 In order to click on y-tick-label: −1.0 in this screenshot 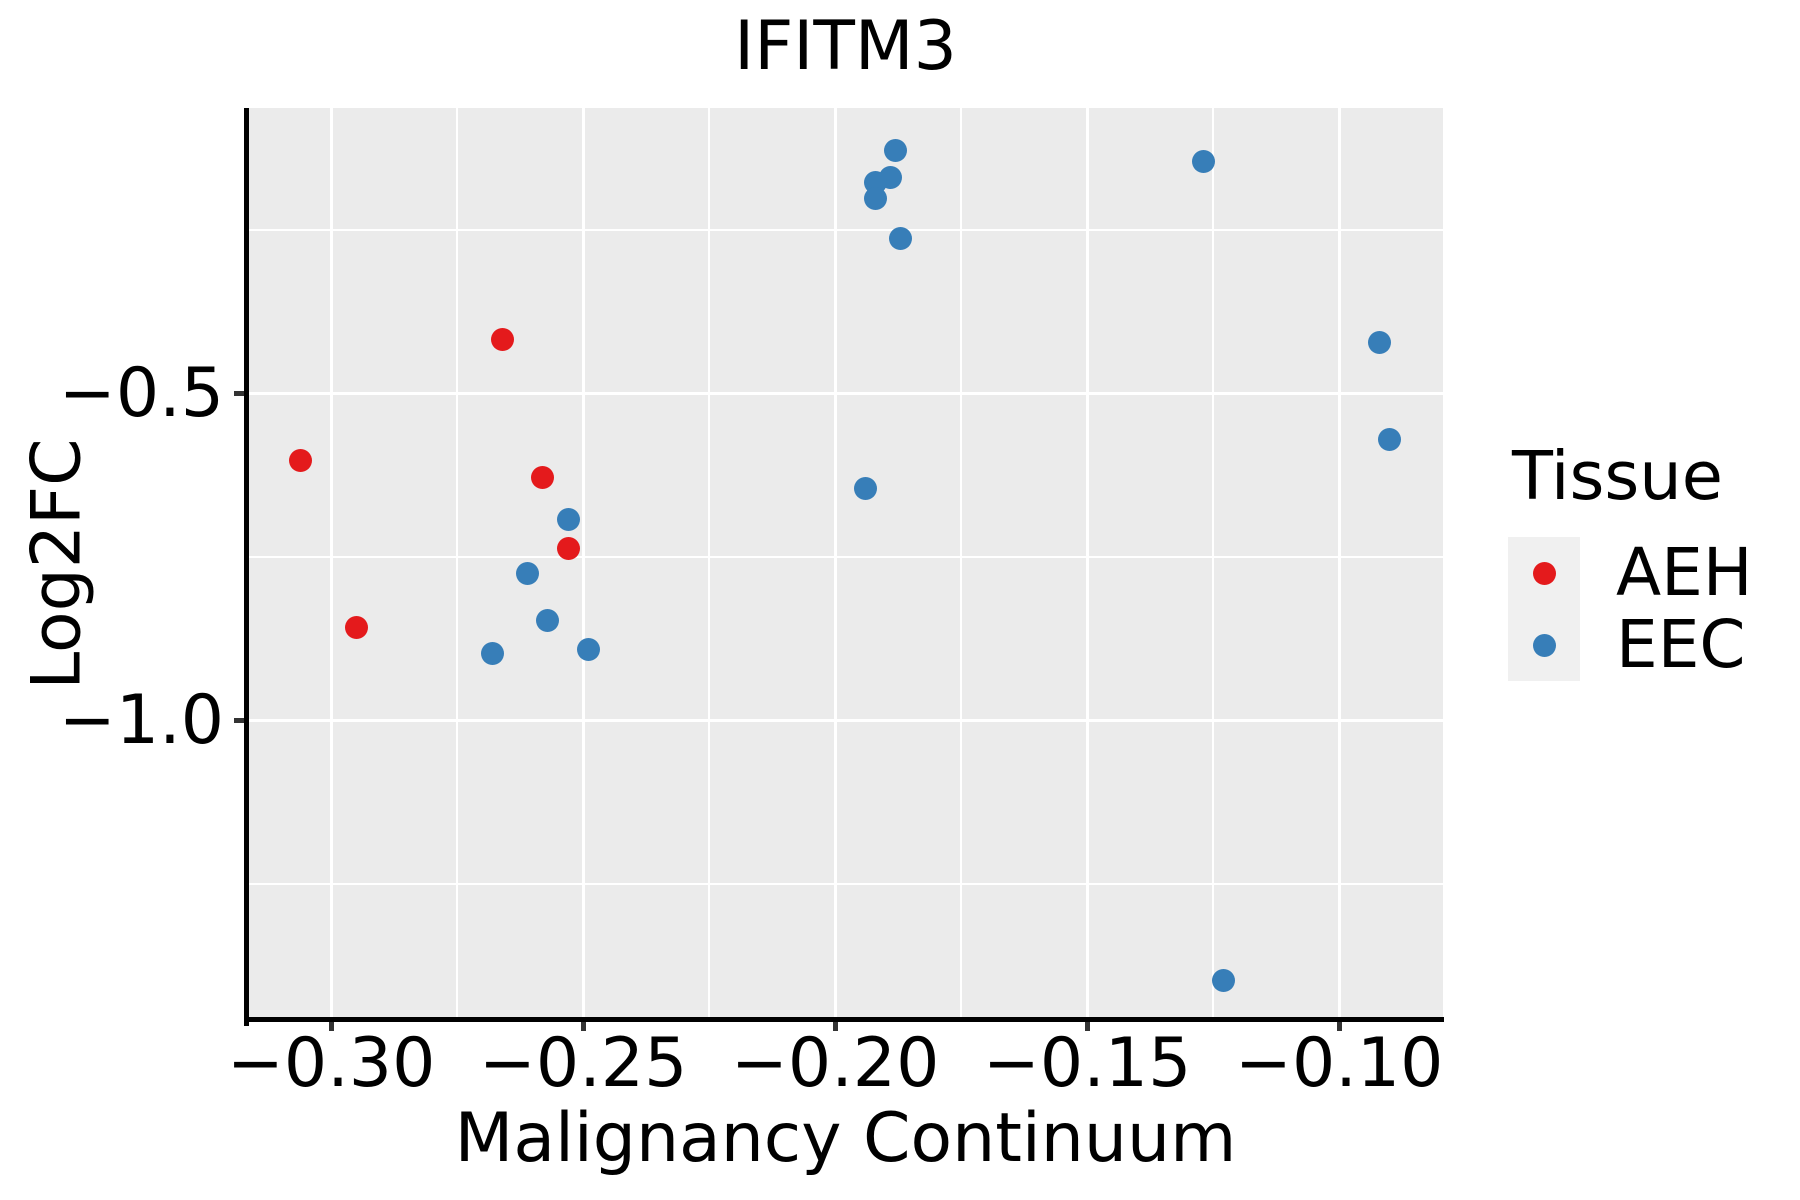, I will do `click(141, 720)`.